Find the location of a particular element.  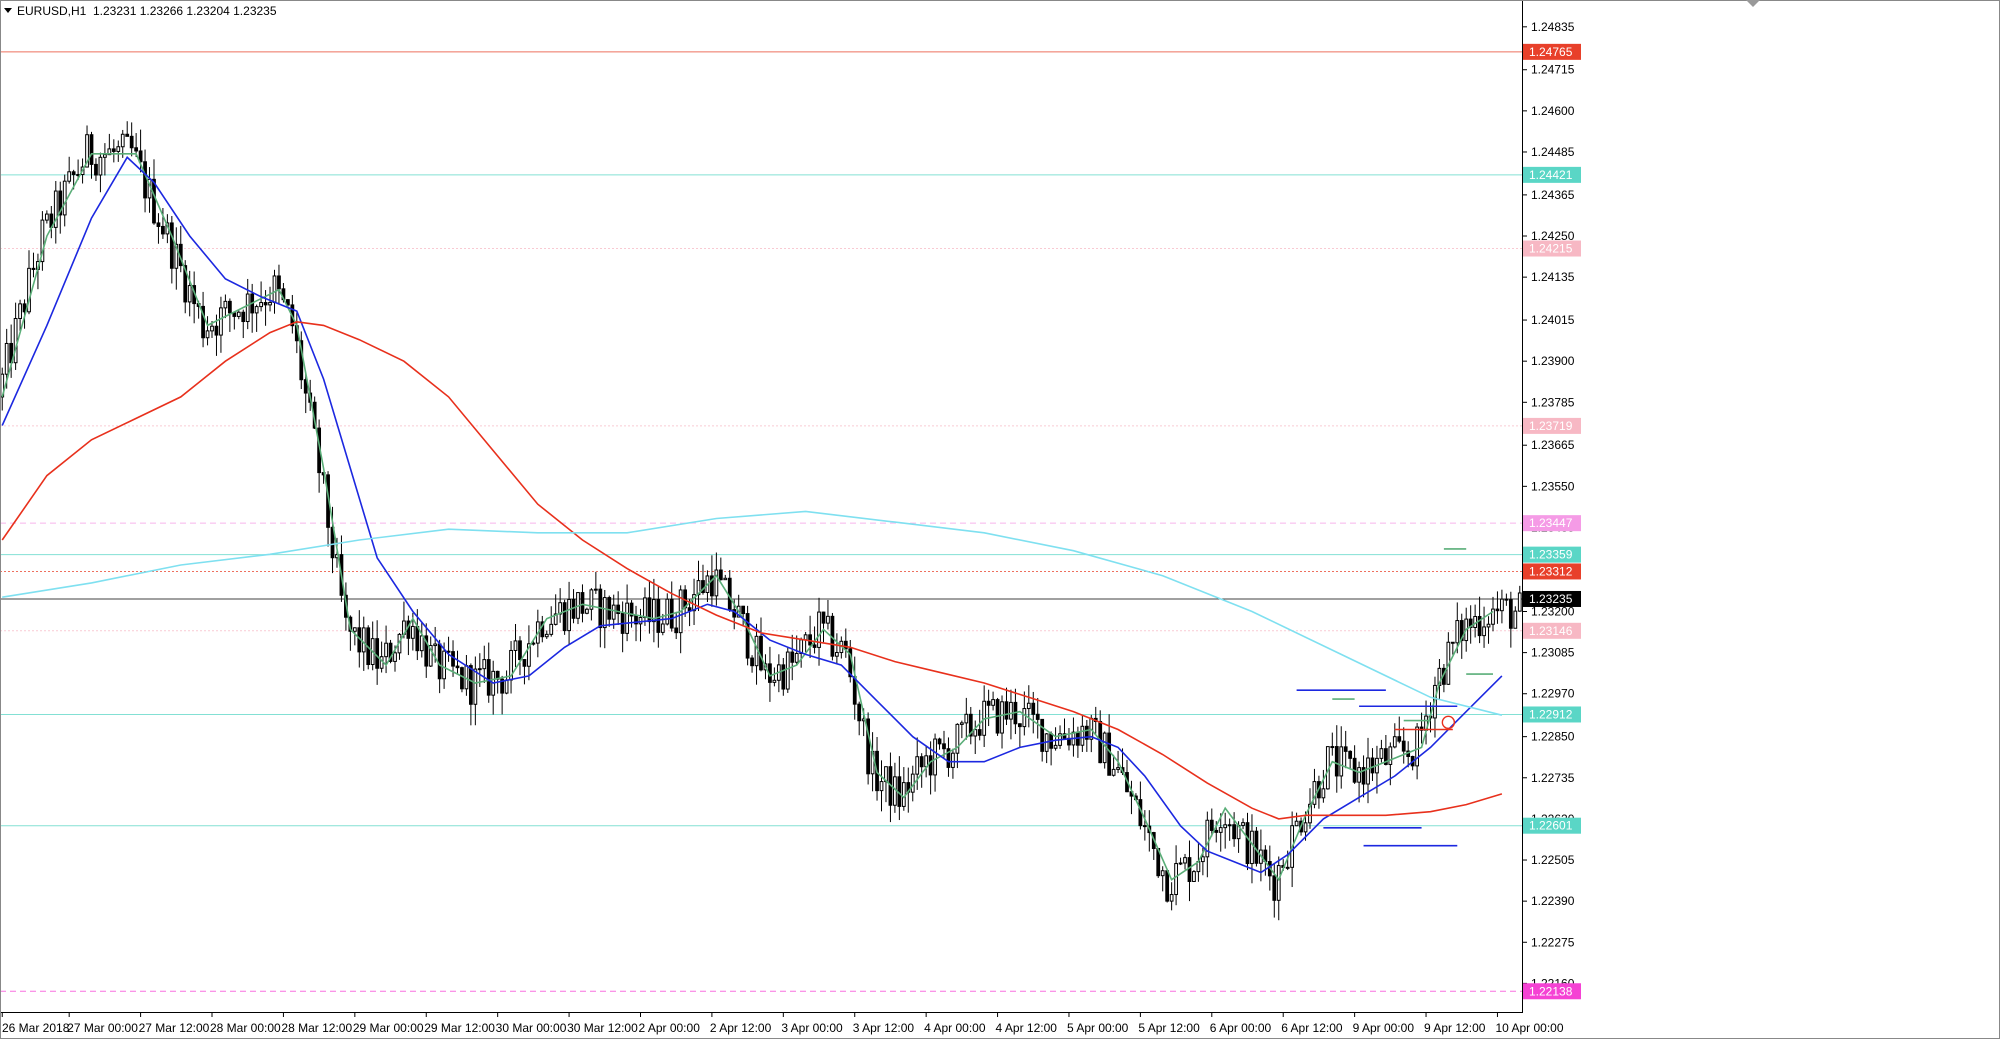

triangle-down-icon is located at coordinates (8, 10).